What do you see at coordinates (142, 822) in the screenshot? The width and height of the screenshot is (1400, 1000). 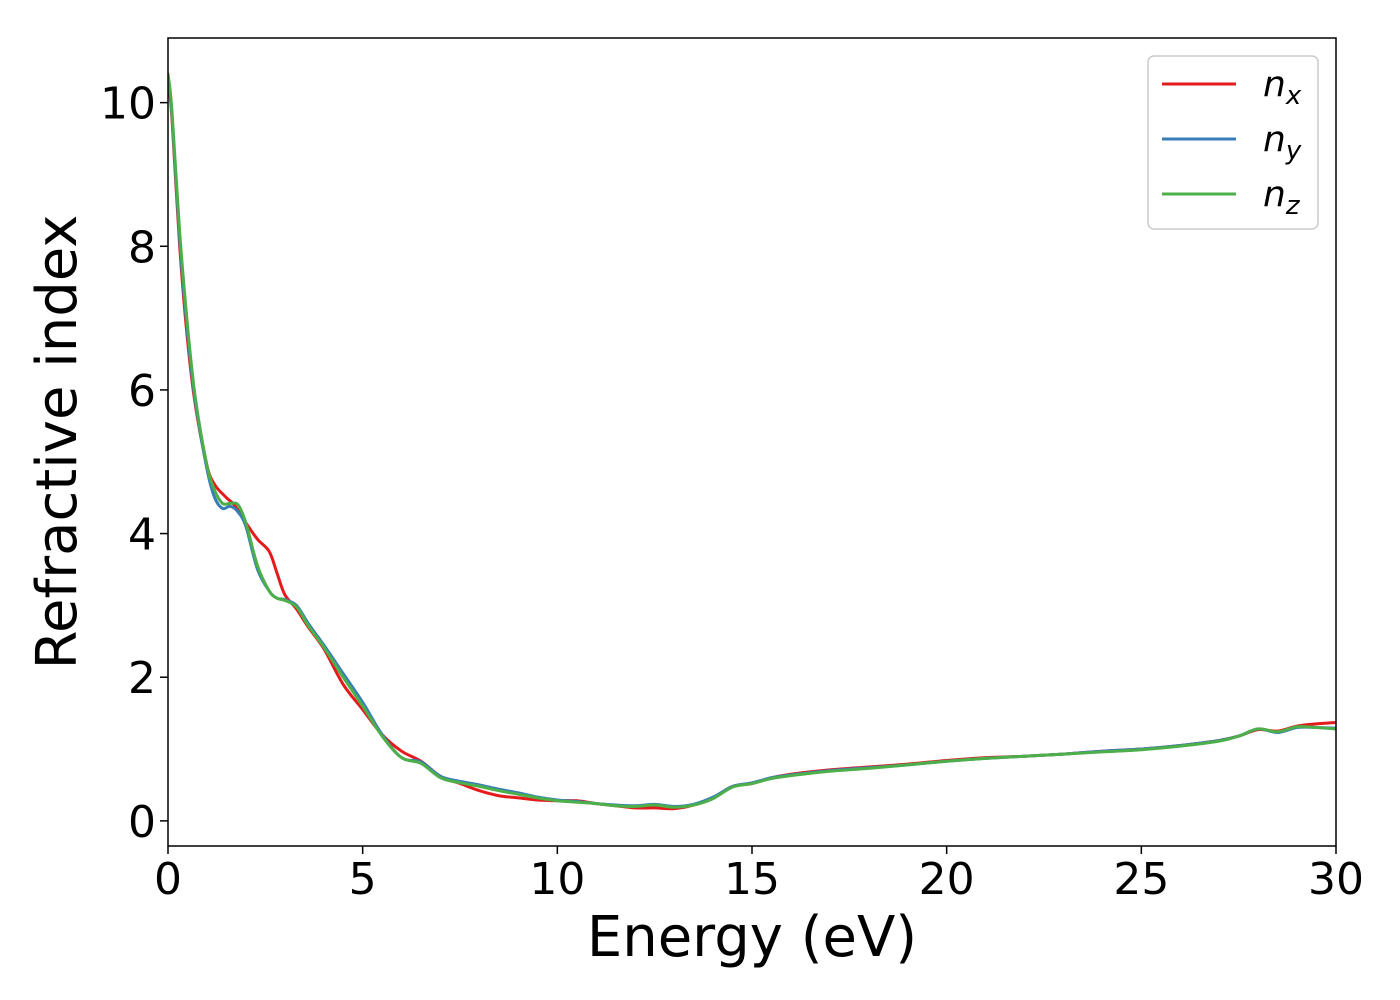 I see `y-tick-label: 0` at bounding box center [142, 822].